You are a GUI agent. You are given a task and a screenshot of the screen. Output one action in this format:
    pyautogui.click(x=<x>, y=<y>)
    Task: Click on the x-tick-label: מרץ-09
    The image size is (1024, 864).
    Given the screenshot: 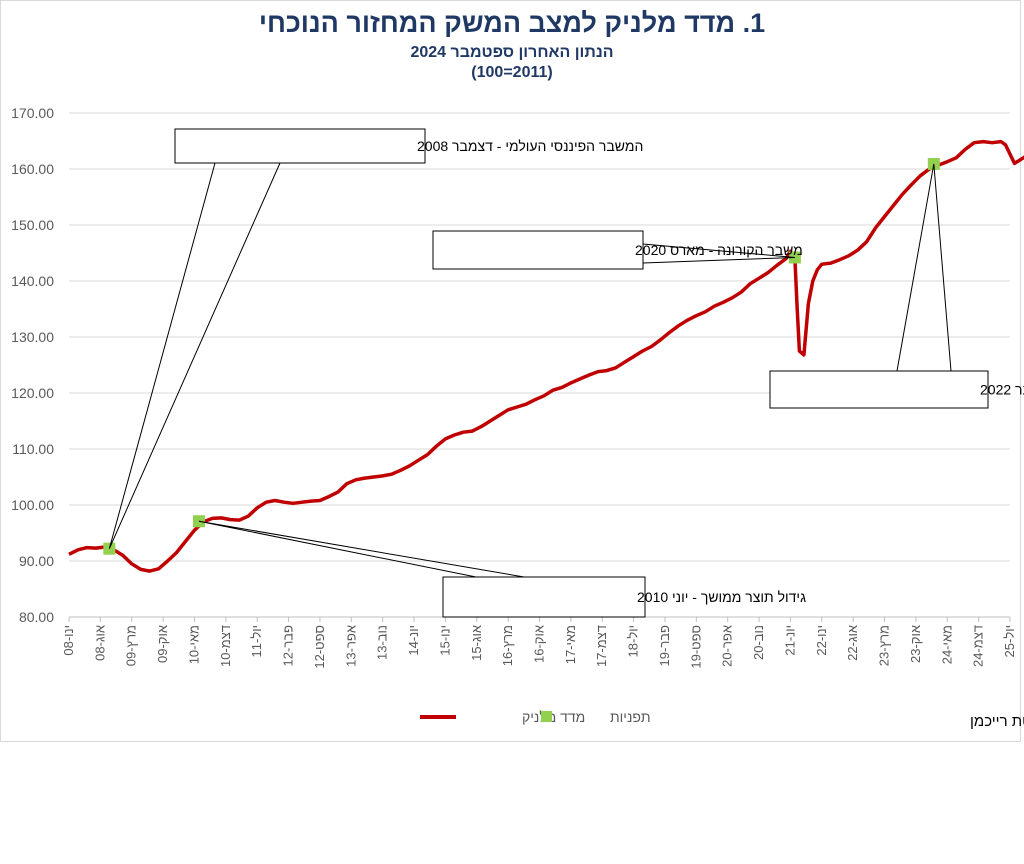 What is the action you would take?
    pyautogui.click(x=131, y=645)
    